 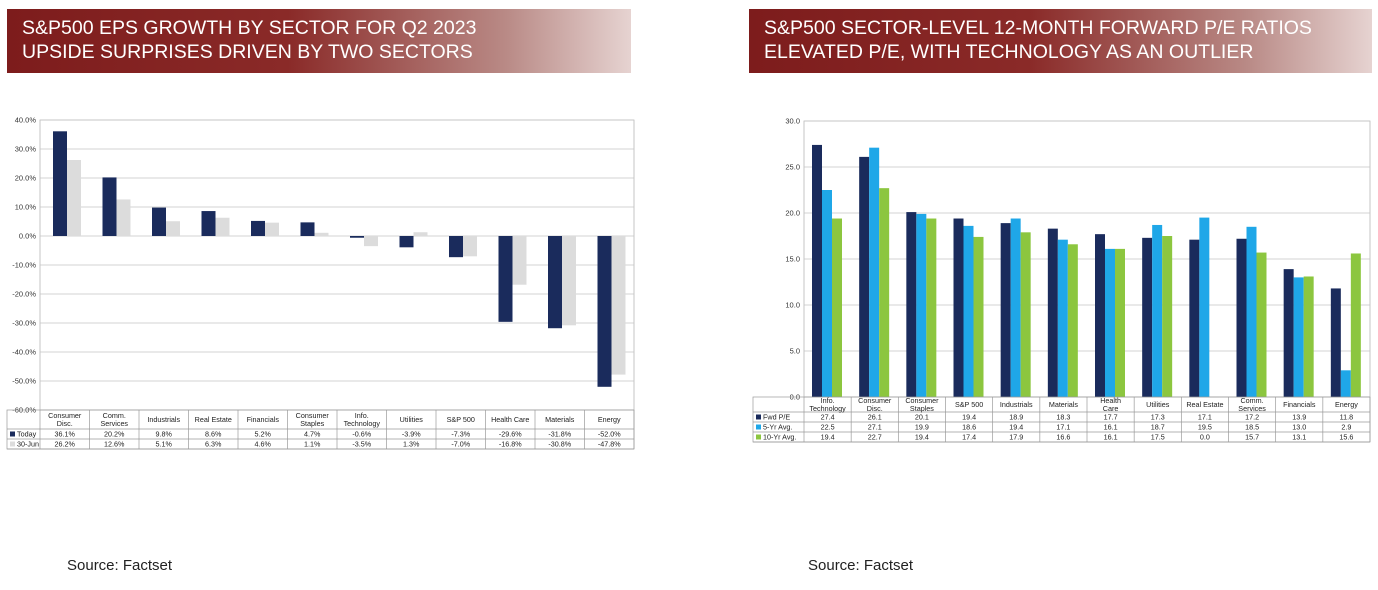 I want to click on eps-data-value: -7.0%, so click(x=460, y=444).